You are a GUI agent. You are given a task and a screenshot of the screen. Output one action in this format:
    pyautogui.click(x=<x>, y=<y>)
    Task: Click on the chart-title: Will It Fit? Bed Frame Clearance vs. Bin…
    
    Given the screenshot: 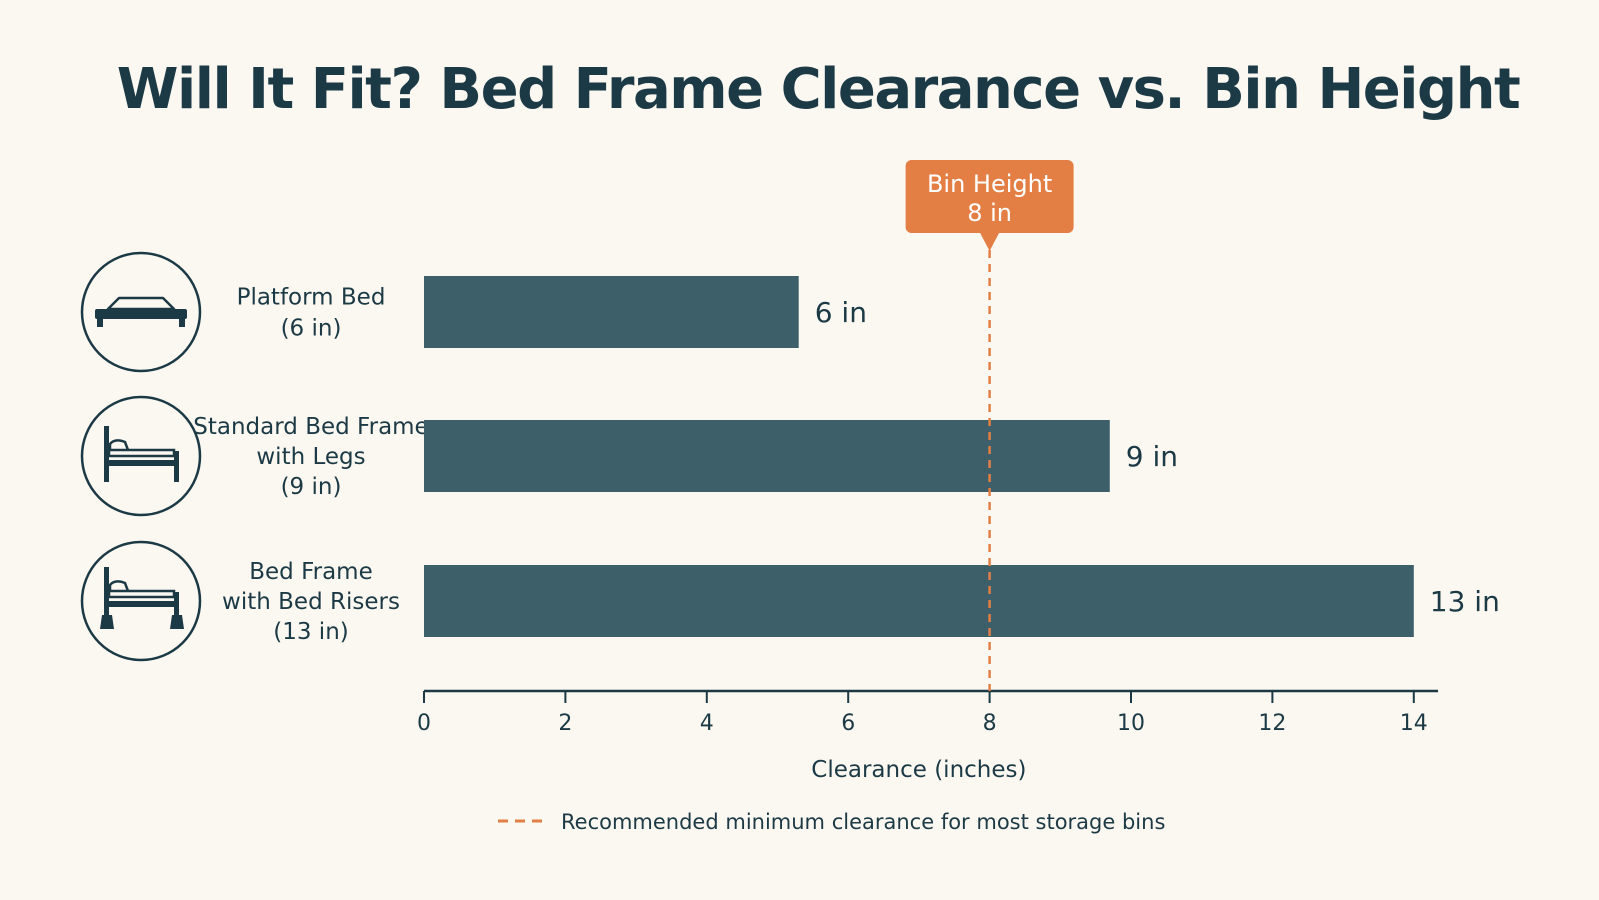 What is the action you would take?
    pyautogui.click(x=818, y=89)
    